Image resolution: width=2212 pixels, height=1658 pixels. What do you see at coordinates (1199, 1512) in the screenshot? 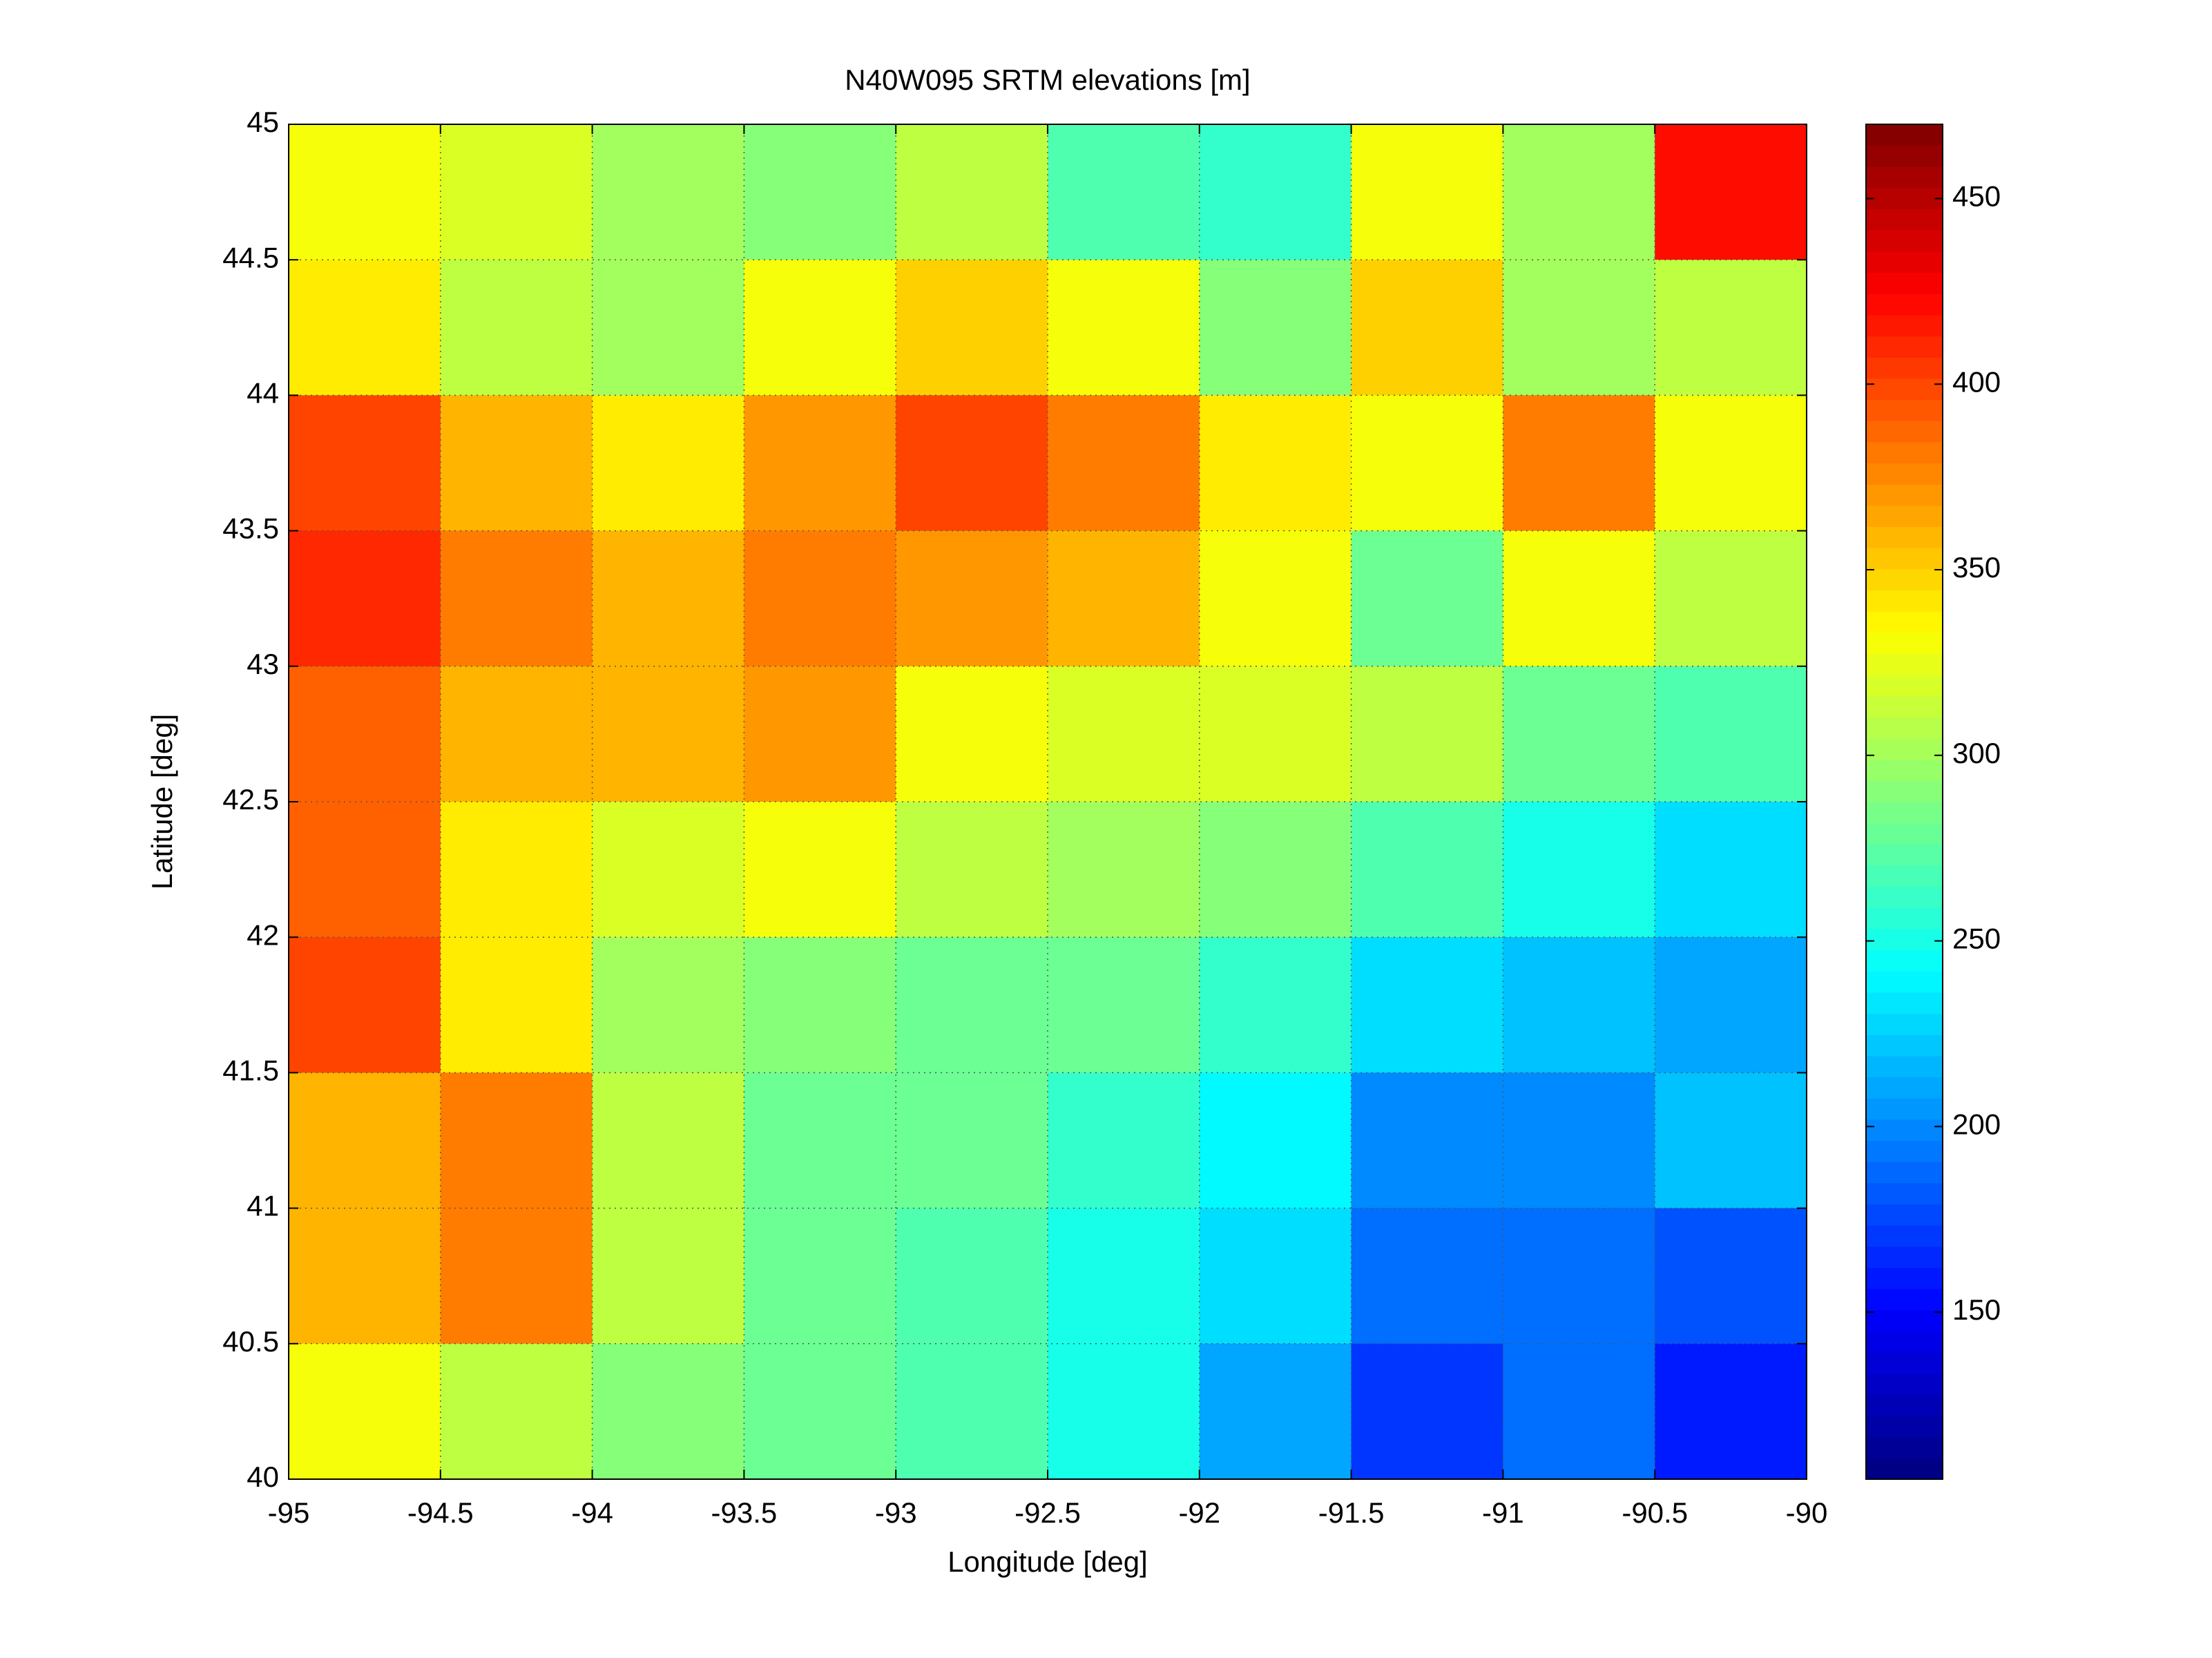
I see `x-tick-label: -92` at bounding box center [1199, 1512].